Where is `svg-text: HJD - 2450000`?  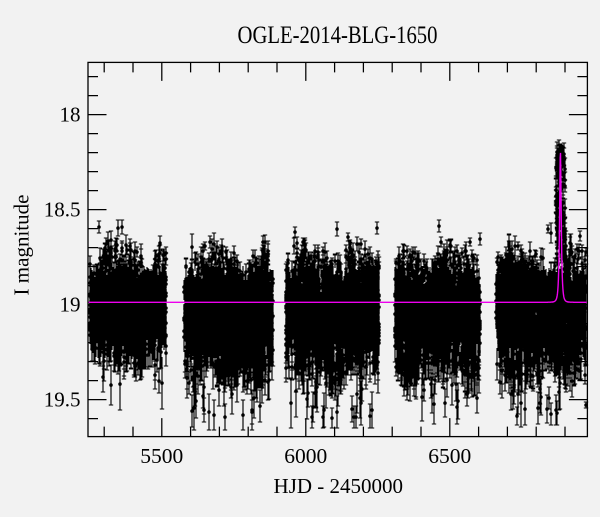
svg-text: HJD - 2450000 is located at coordinates (339, 486).